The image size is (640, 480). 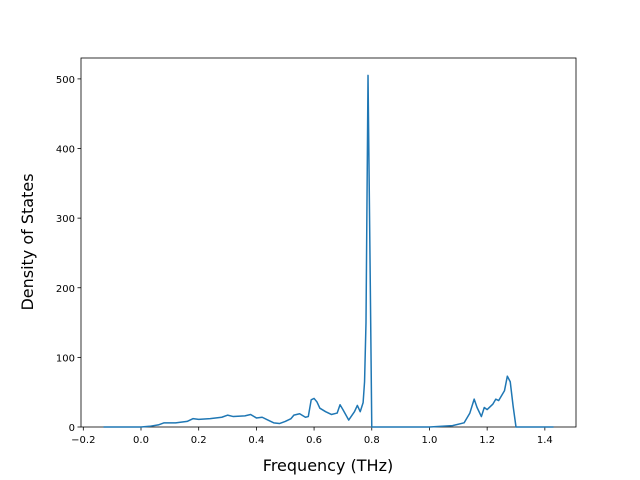 What do you see at coordinates (65, 358) in the screenshot?
I see `y-tick-label: 100` at bounding box center [65, 358].